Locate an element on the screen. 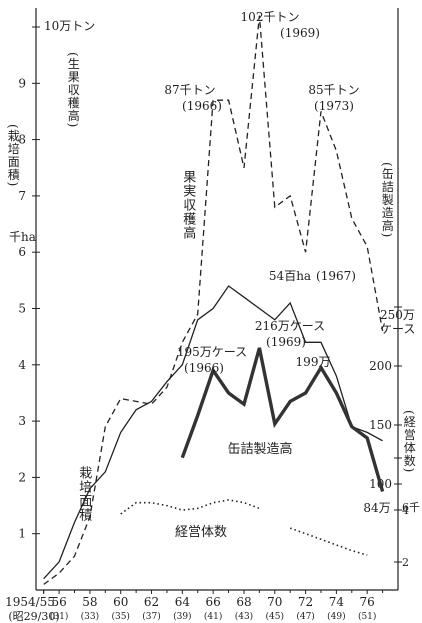  label-cultivation-area-axis: (栽培面積) is located at coordinates (13, 156).